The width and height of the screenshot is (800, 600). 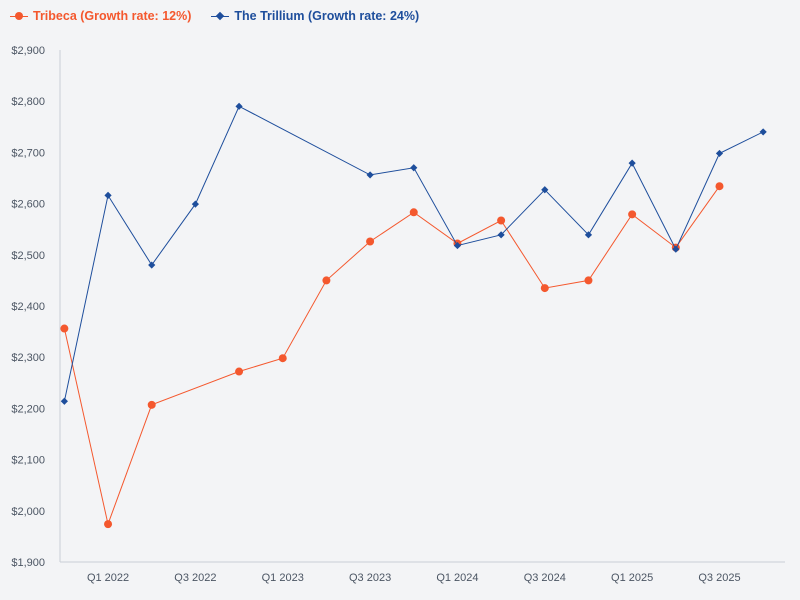 I want to click on y-tick-label: $2,600, so click(x=28, y=205).